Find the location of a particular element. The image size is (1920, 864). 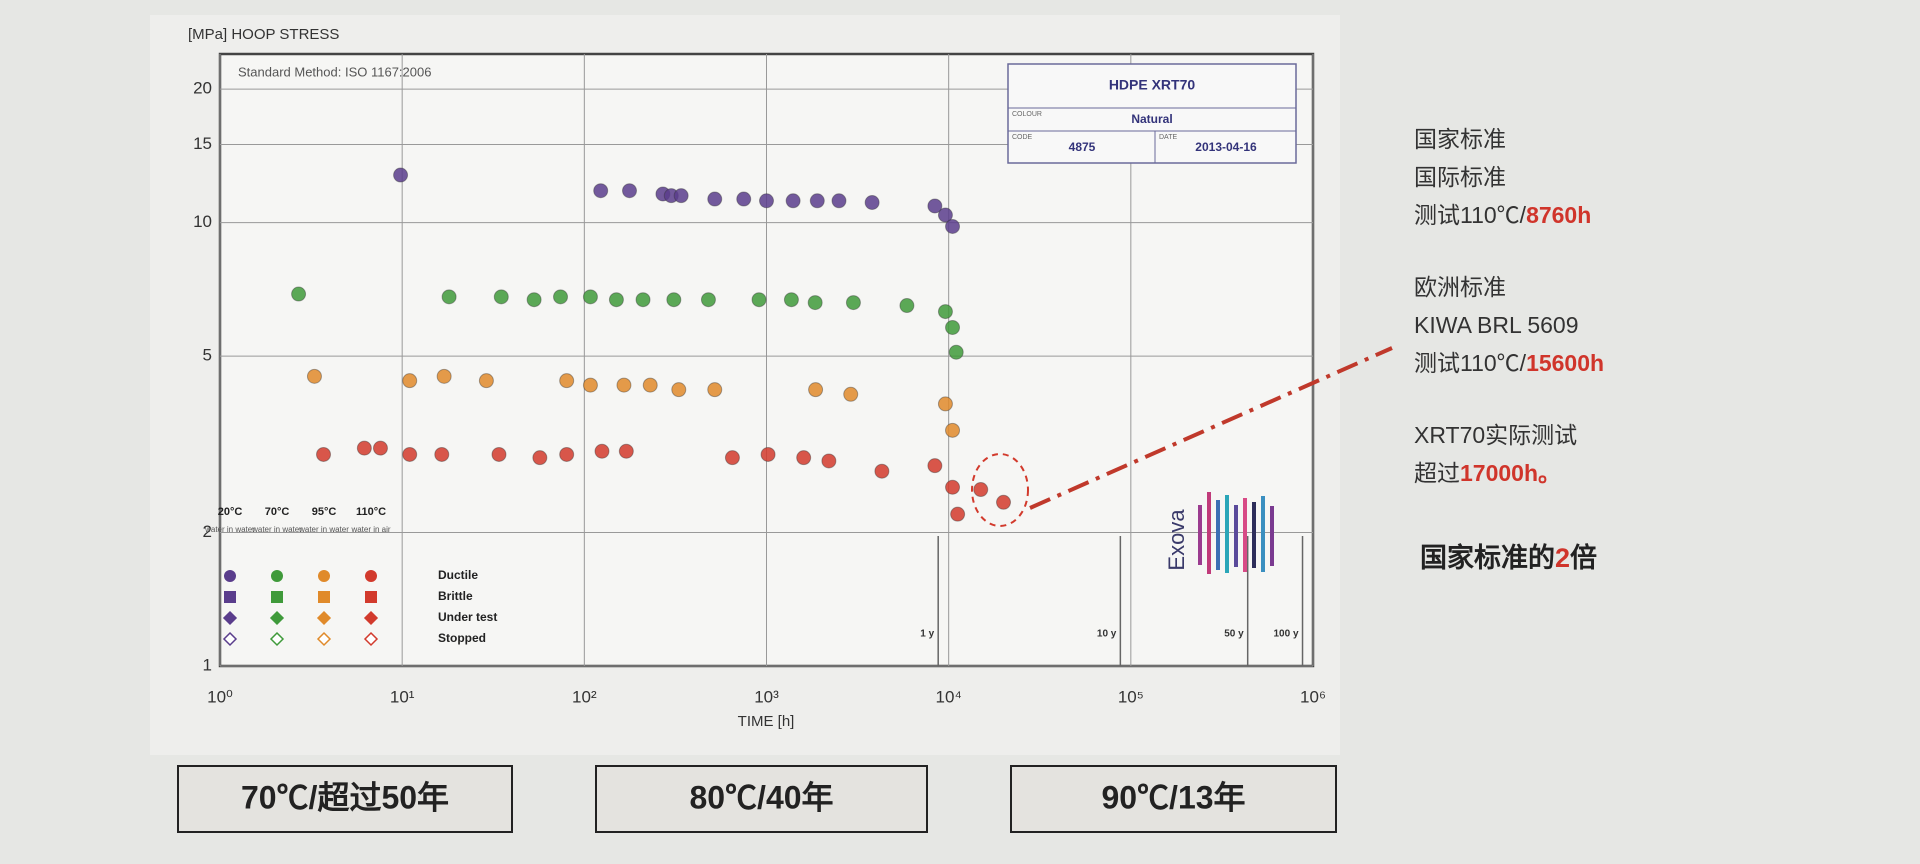

note-line: 欧洲标准 is located at coordinates (1460, 287).